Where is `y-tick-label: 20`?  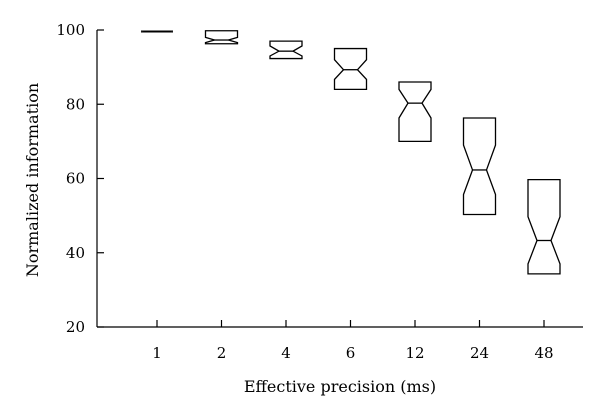 y-tick-label: 20 is located at coordinates (75, 327).